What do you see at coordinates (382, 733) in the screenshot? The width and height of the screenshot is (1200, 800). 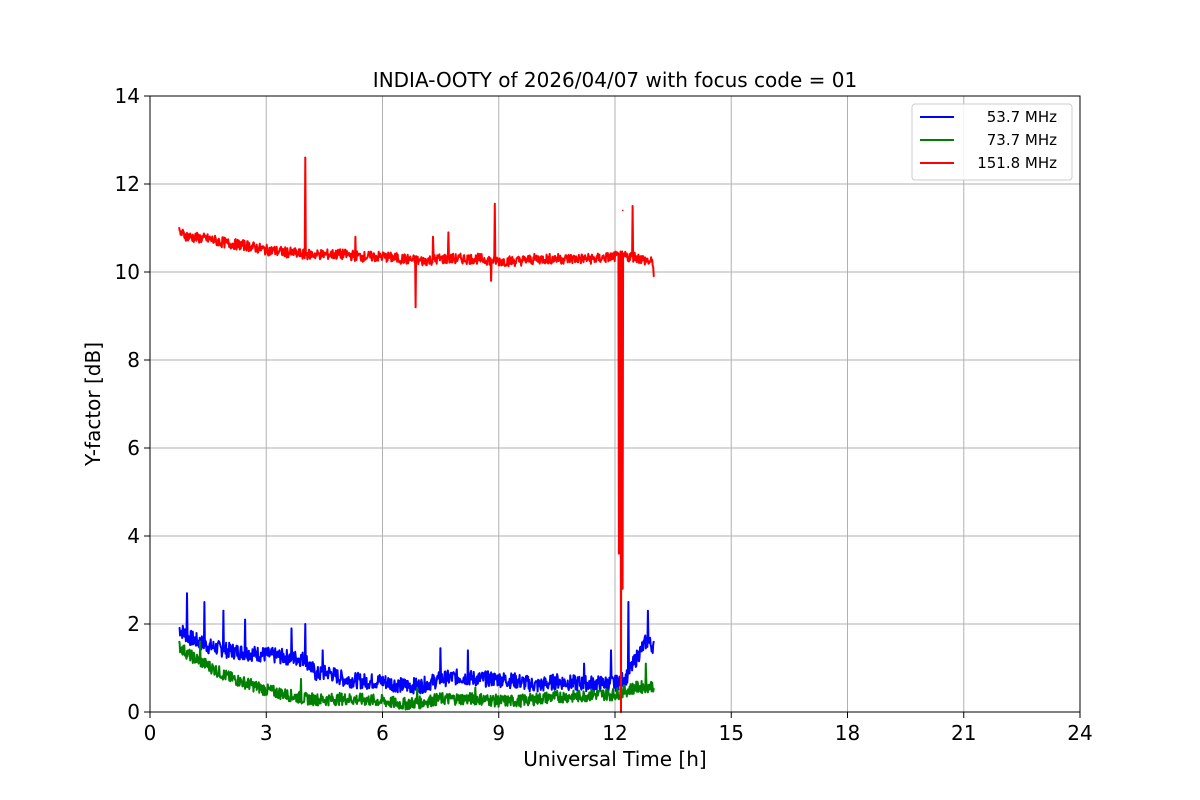 I see `x-tick-label: 6` at bounding box center [382, 733].